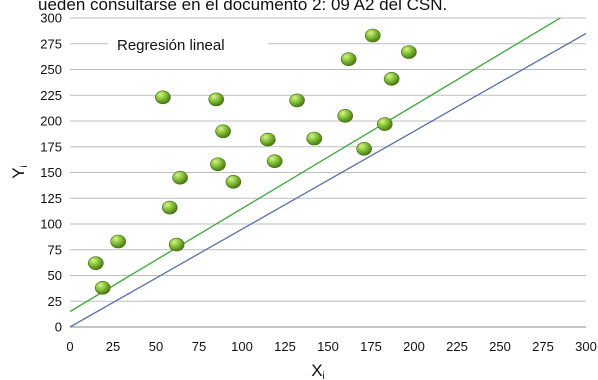 The width and height of the screenshot is (598, 380). What do you see at coordinates (55, 275) in the screenshot?
I see `y-tick-label: 50` at bounding box center [55, 275].